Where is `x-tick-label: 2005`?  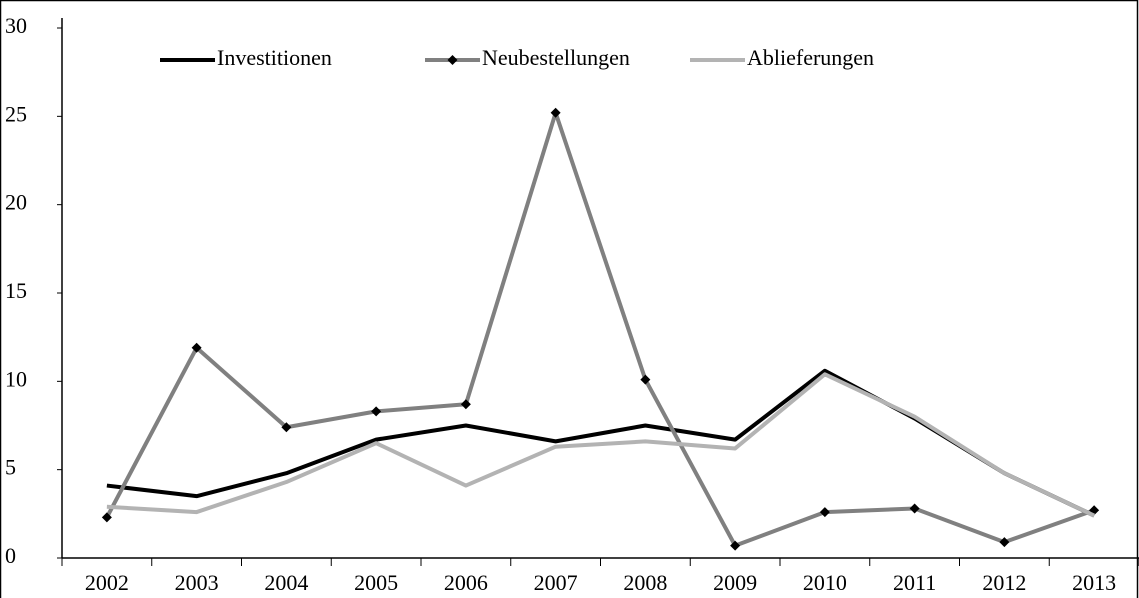
x-tick-label: 2005 is located at coordinates (376, 582).